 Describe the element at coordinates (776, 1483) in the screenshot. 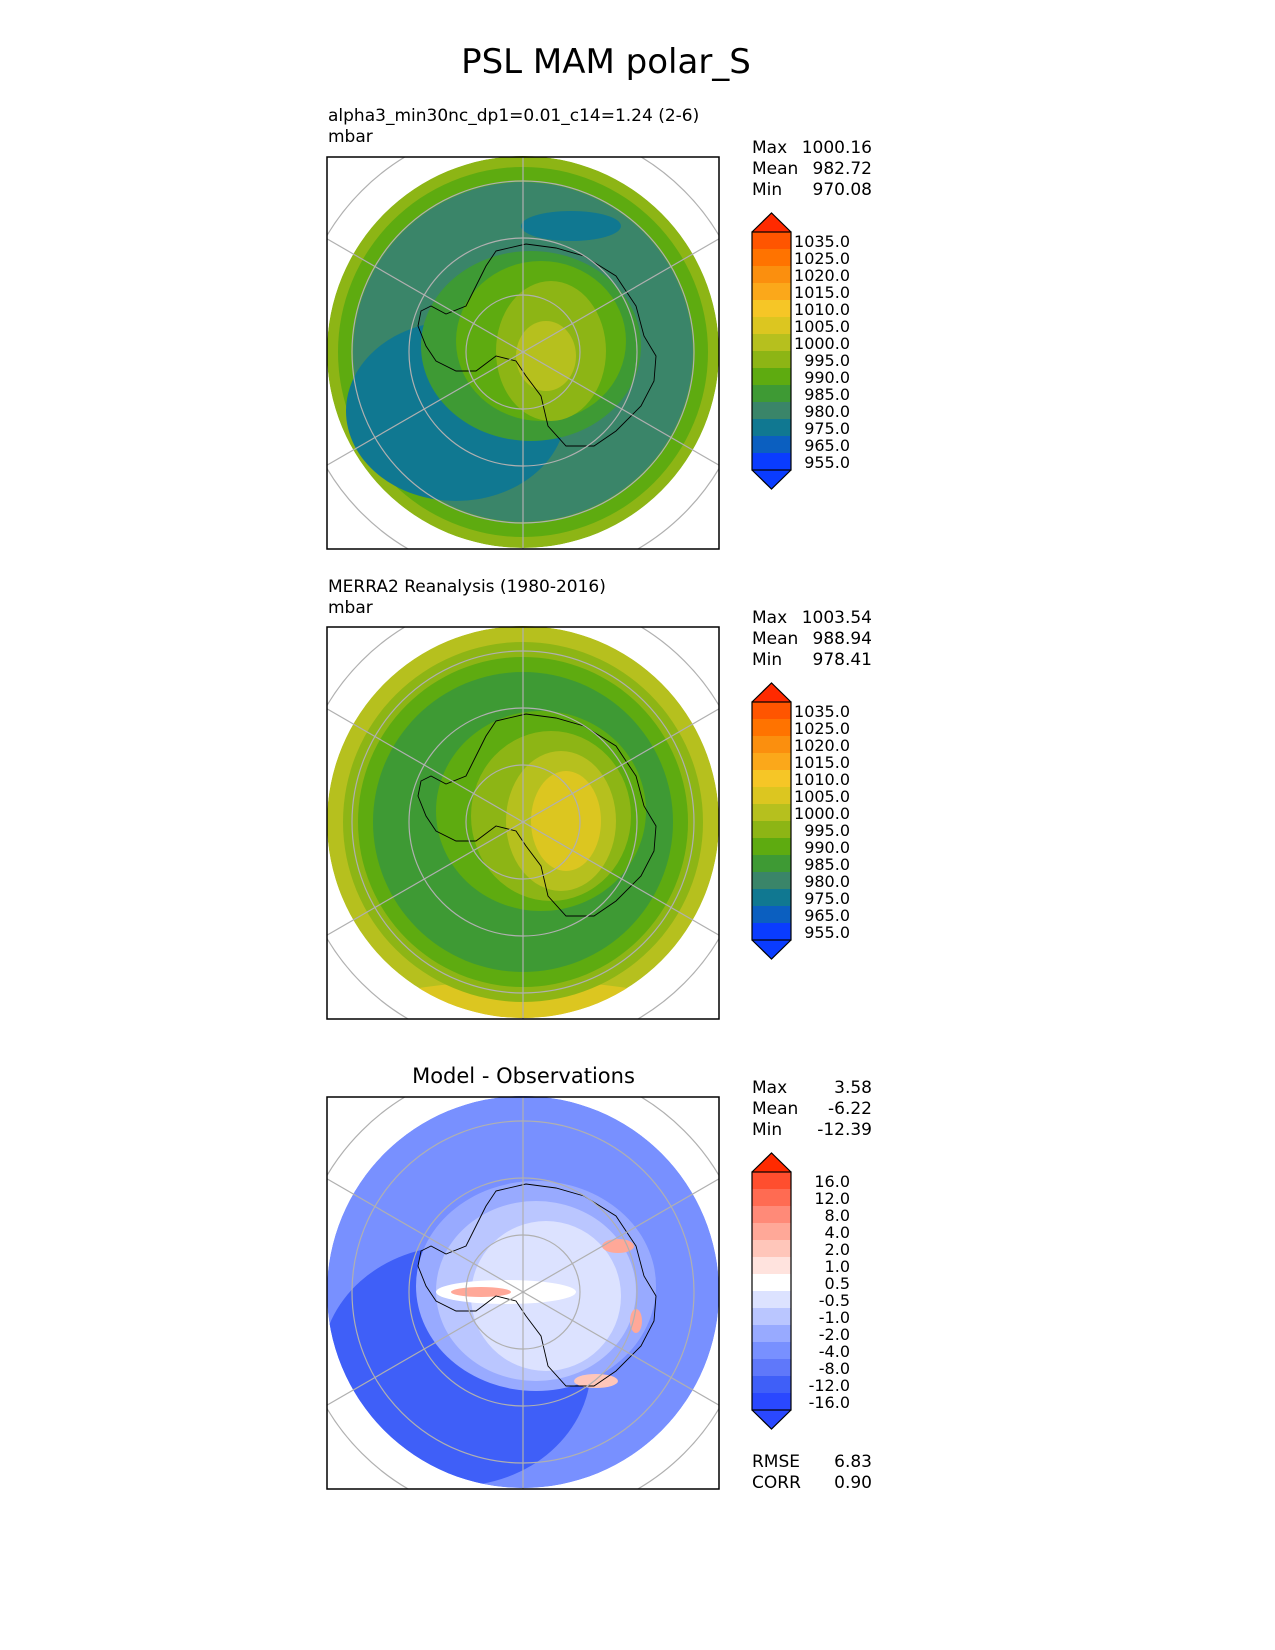

I see `corr-label: CORR` at that location.